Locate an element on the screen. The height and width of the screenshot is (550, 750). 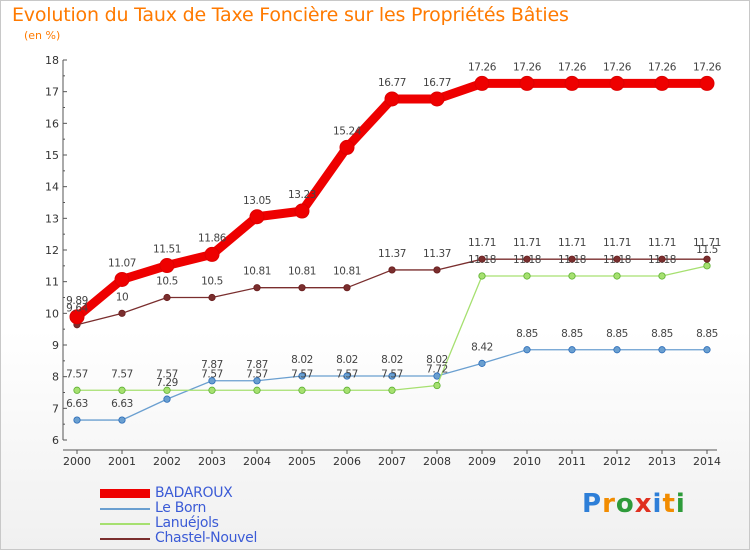
data-label: 11.5 is located at coordinates (707, 250).